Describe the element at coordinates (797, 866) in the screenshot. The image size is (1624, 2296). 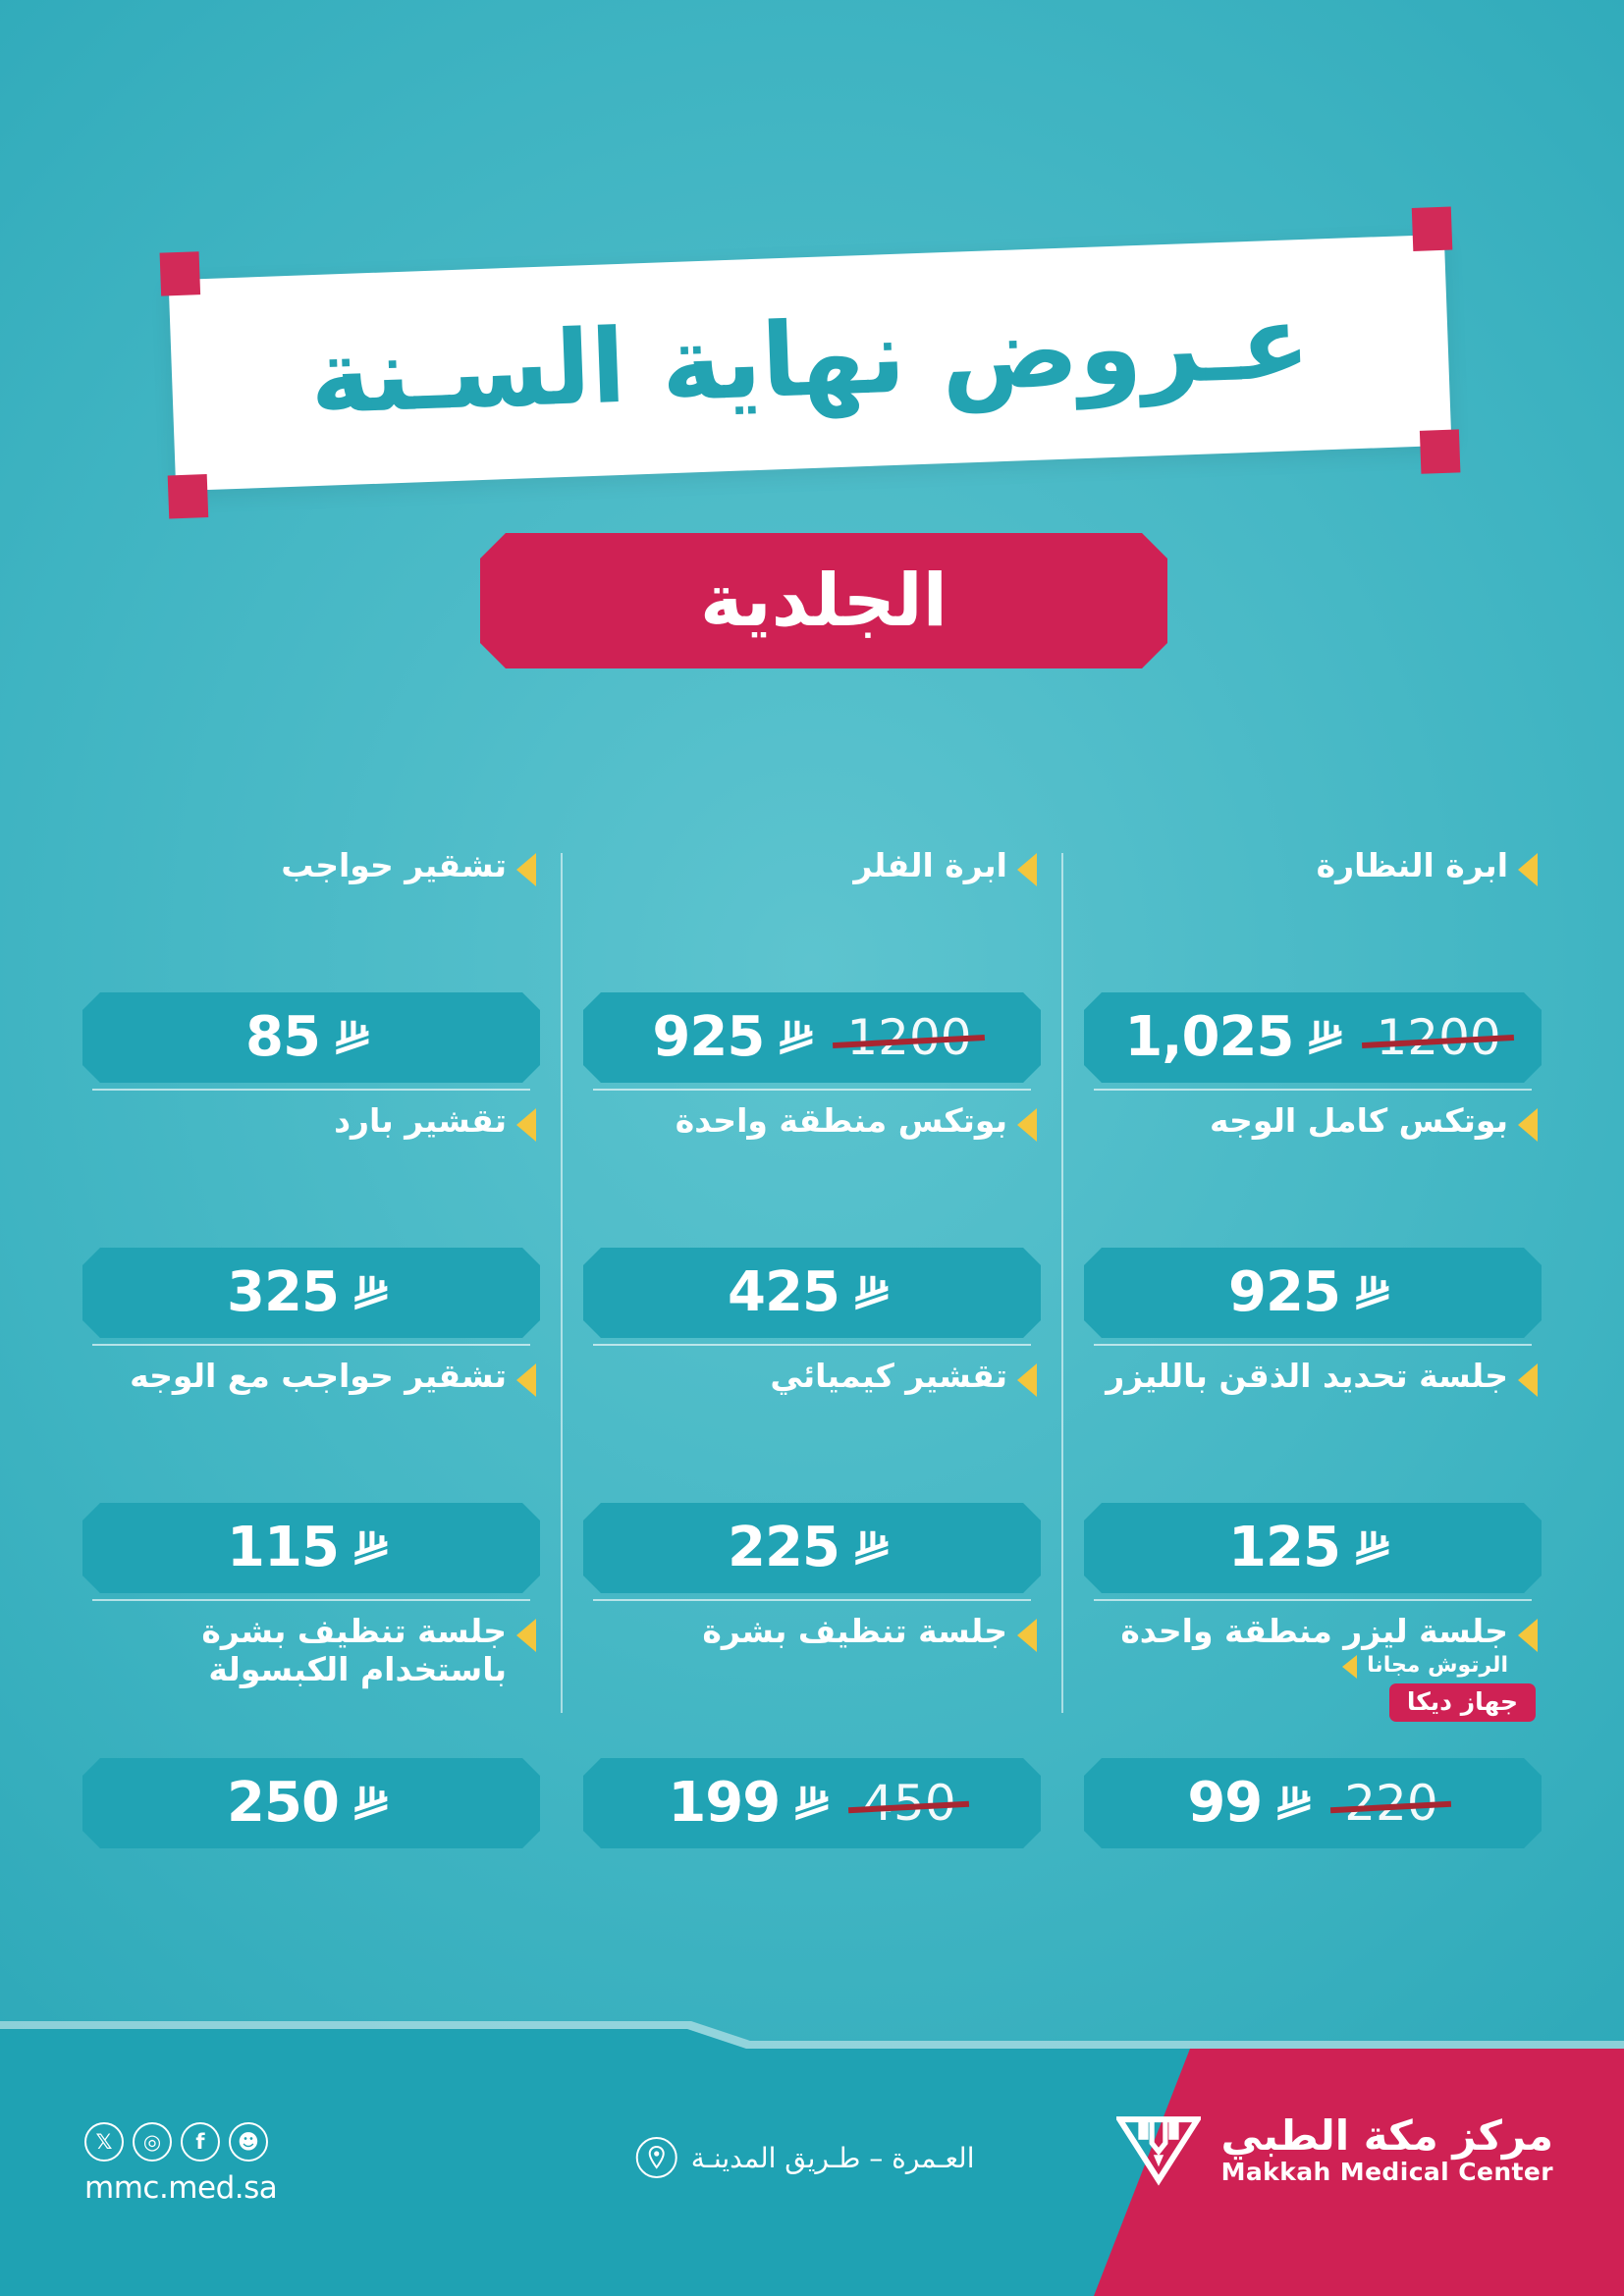
I see `offer-labels: ابرة الفلر` at that location.